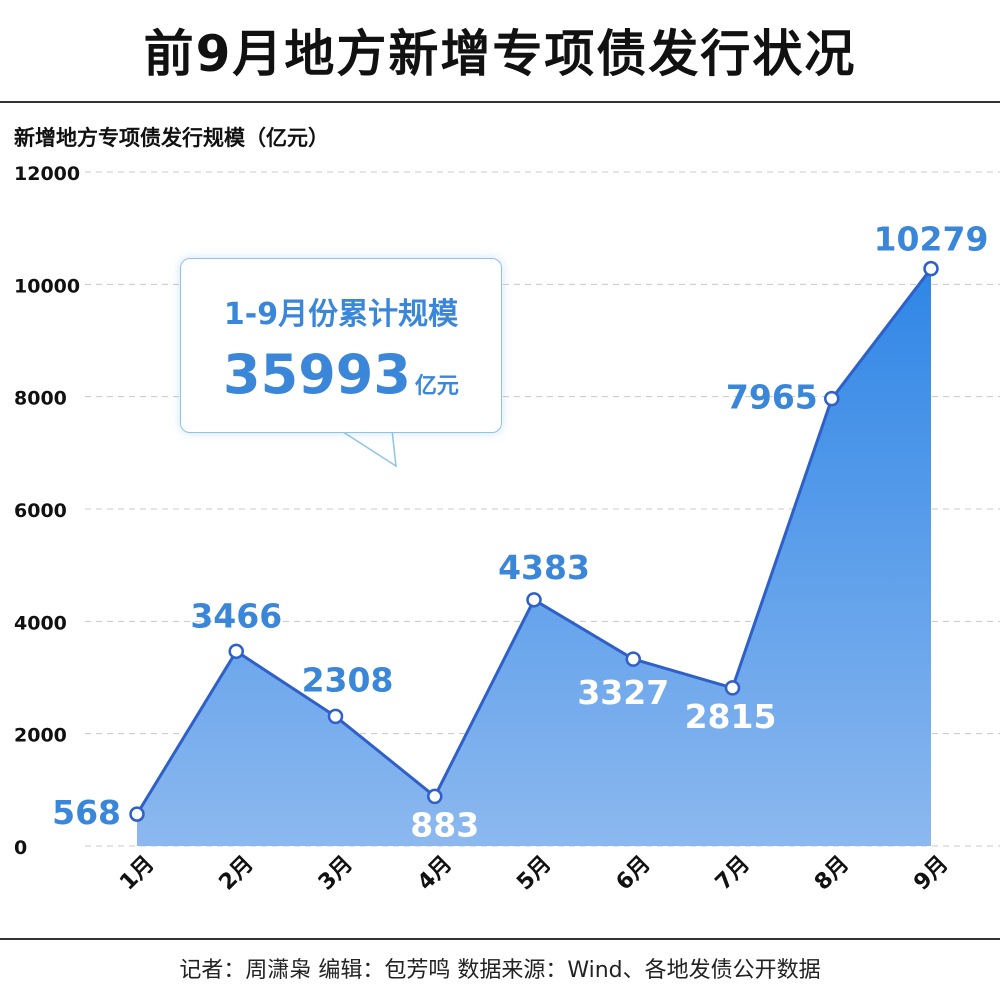 The width and height of the screenshot is (1000, 1003). Describe the element at coordinates (137, 873) in the screenshot. I see `x-tick-label: 1月` at that location.